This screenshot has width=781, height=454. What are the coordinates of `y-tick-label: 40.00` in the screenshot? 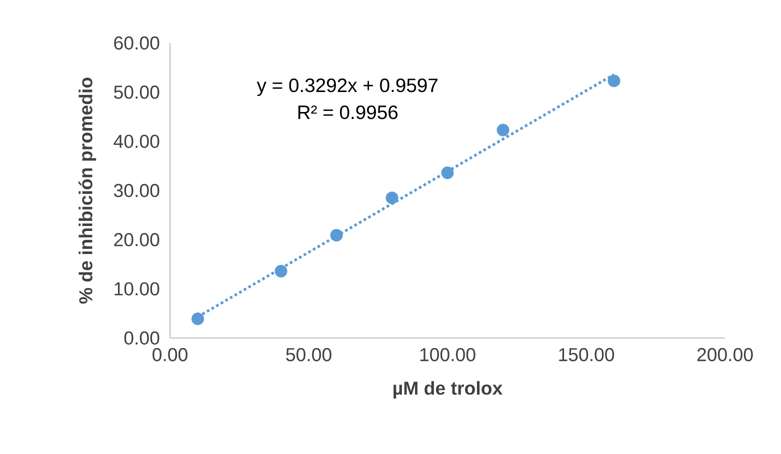 It's located at (137, 141).